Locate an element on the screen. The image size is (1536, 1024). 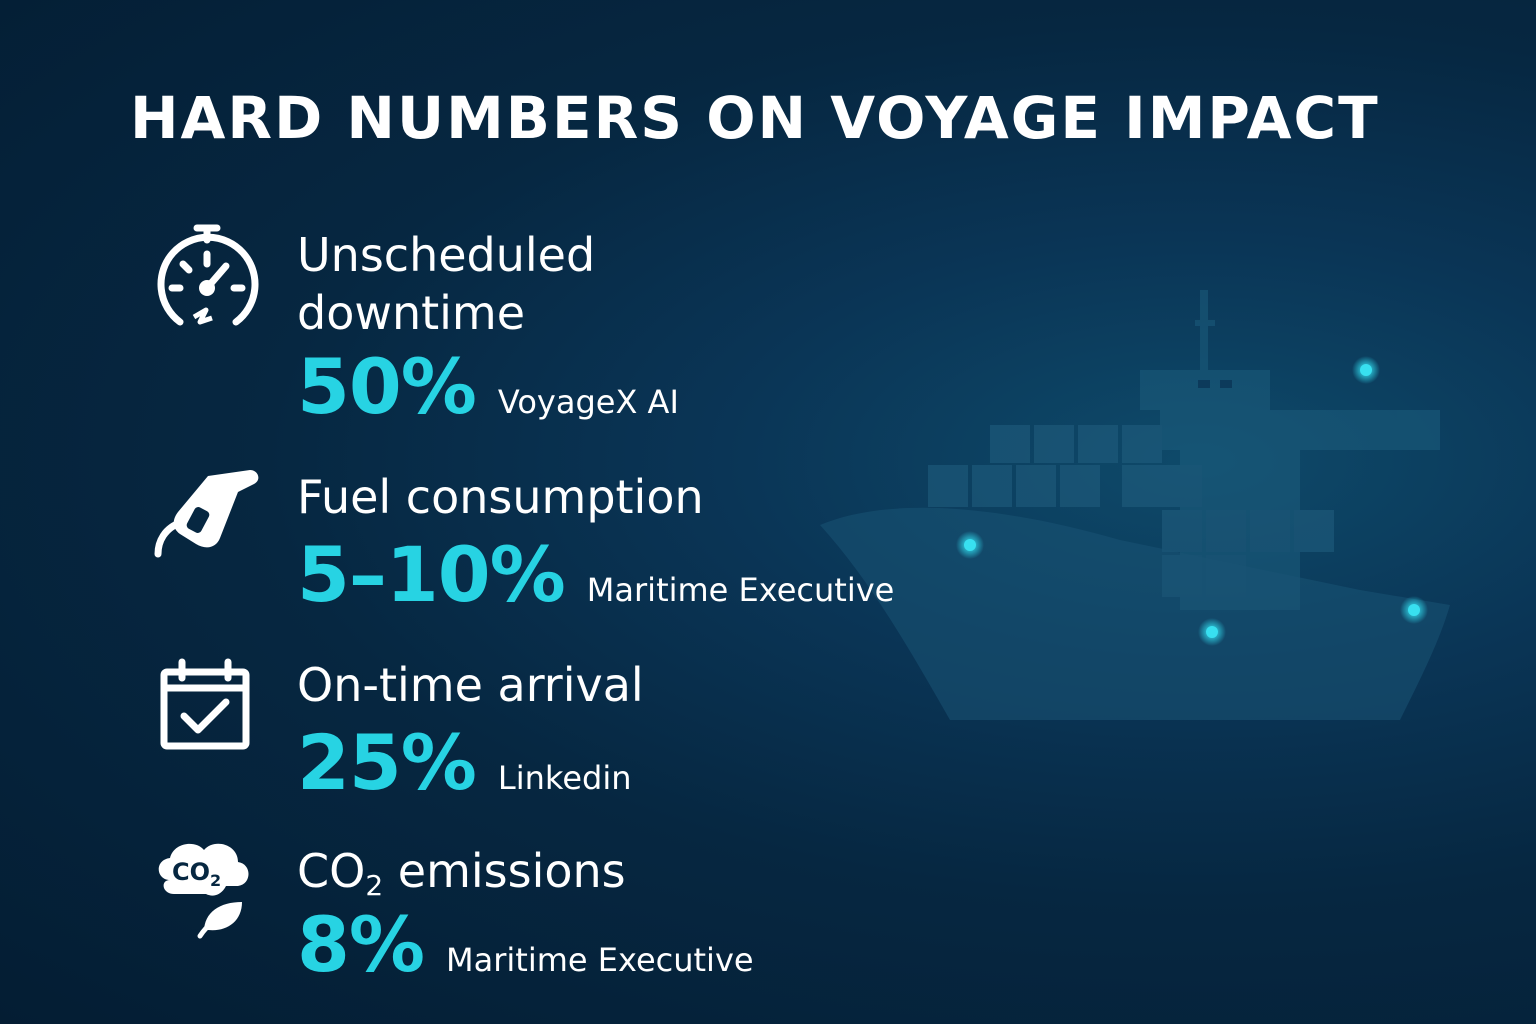
page-title: HARD NUMBERS ON VOYAGE IMPACT is located at coordinates (755, 118).